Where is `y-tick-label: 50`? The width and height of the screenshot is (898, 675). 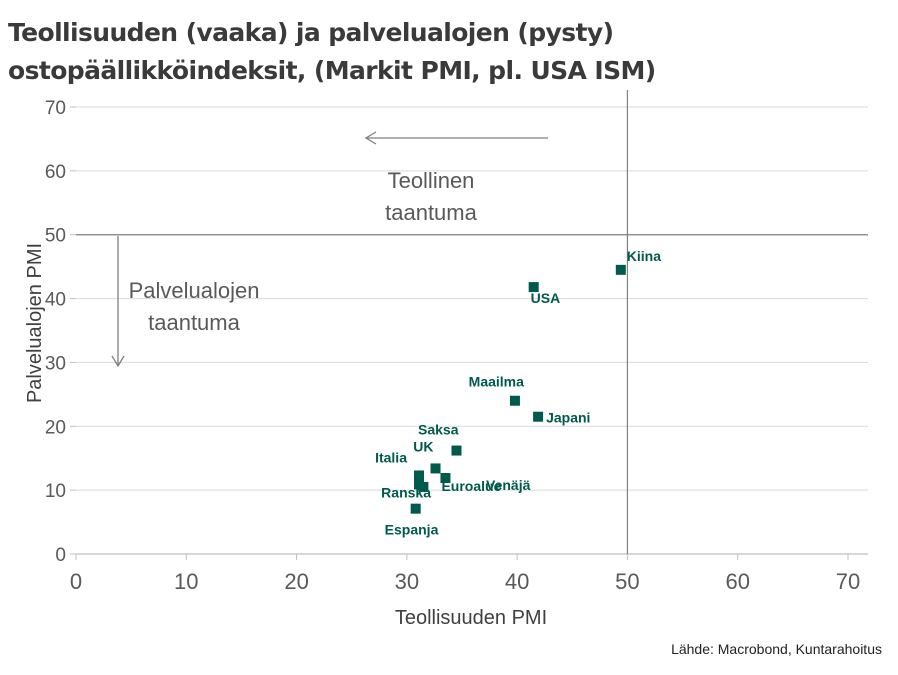
y-tick-label: 50 is located at coordinates (55, 236).